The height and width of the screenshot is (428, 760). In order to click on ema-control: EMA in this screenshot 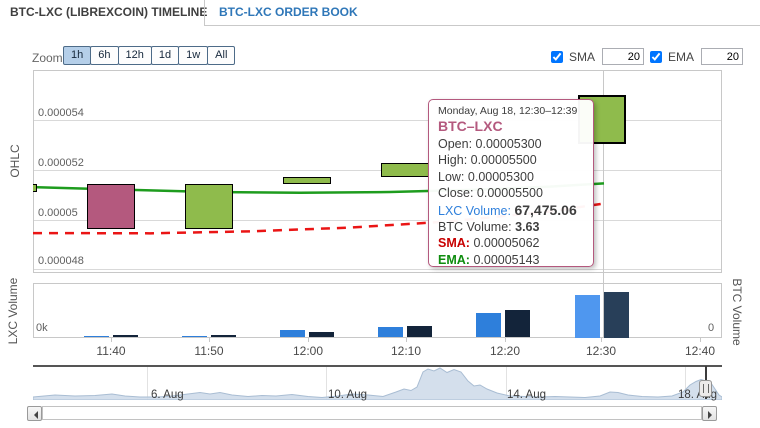, I will do `click(697, 56)`.